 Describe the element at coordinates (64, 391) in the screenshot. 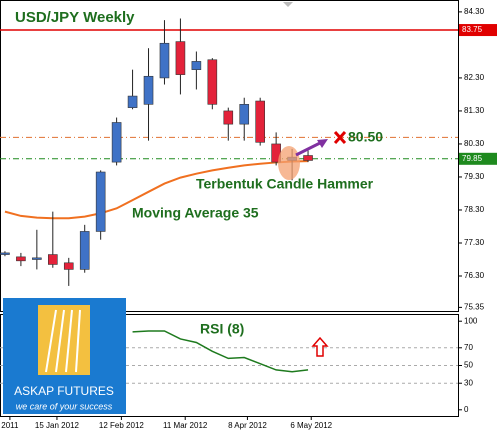

I see `logo-title: ASKAP FUTURES` at that location.